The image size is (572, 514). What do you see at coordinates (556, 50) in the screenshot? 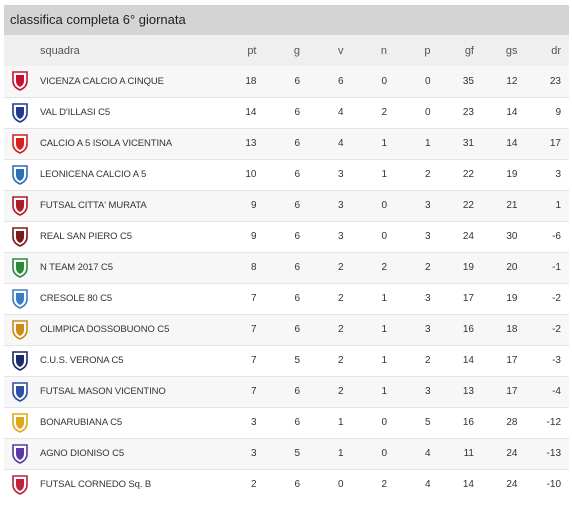
I see `header-dr: dr` at bounding box center [556, 50].